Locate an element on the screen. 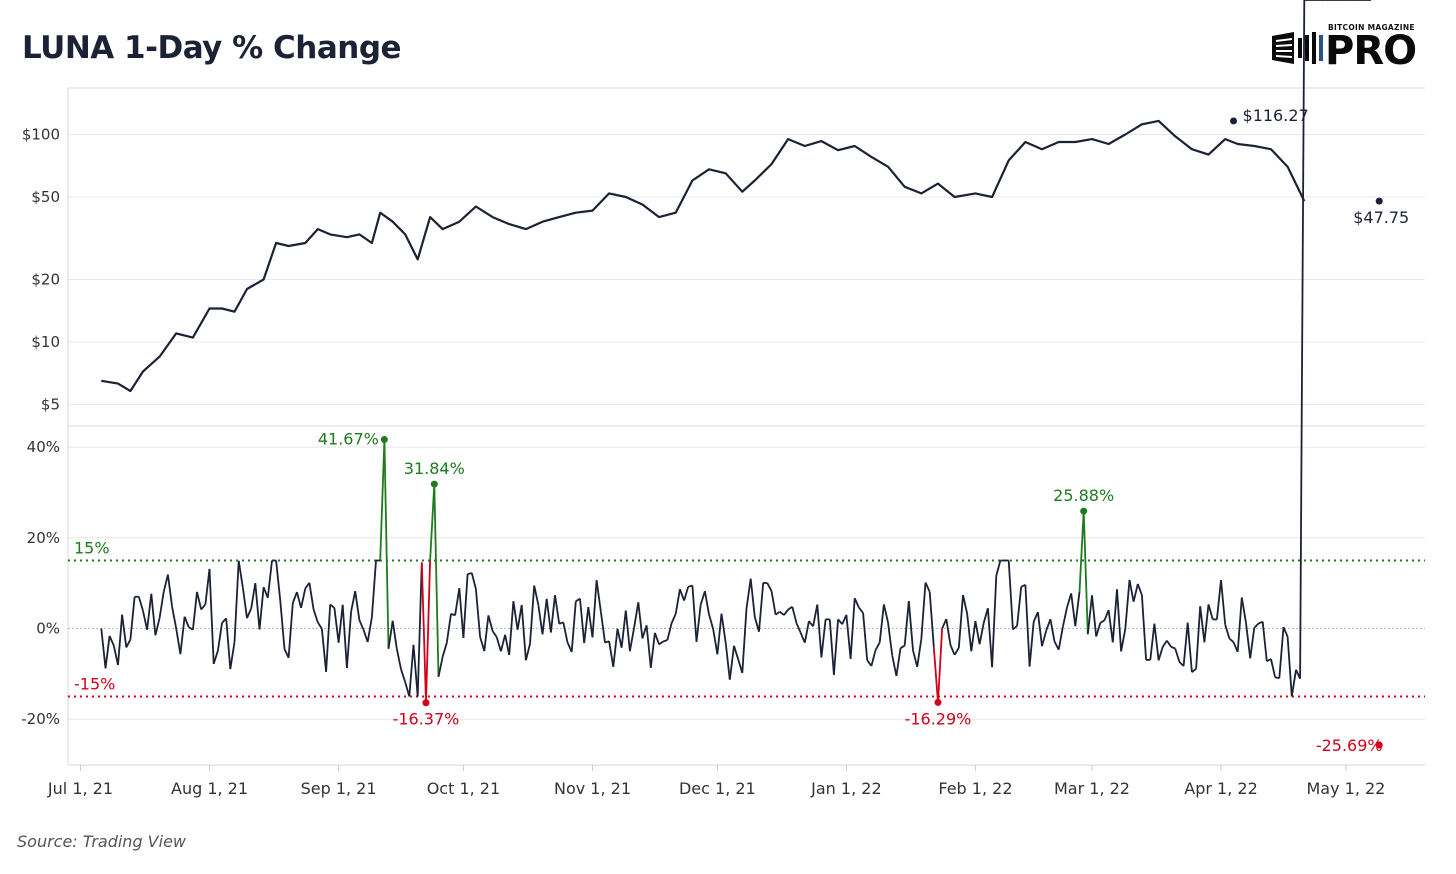 This screenshot has width=1456, height=874. price-tick-label: $100 is located at coordinates (41, 135).